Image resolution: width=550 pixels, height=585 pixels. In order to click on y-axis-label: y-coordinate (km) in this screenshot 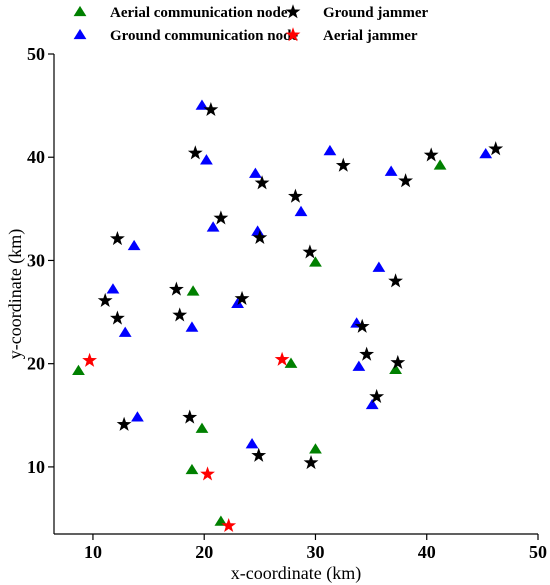, I will do `click(15, 294)`.